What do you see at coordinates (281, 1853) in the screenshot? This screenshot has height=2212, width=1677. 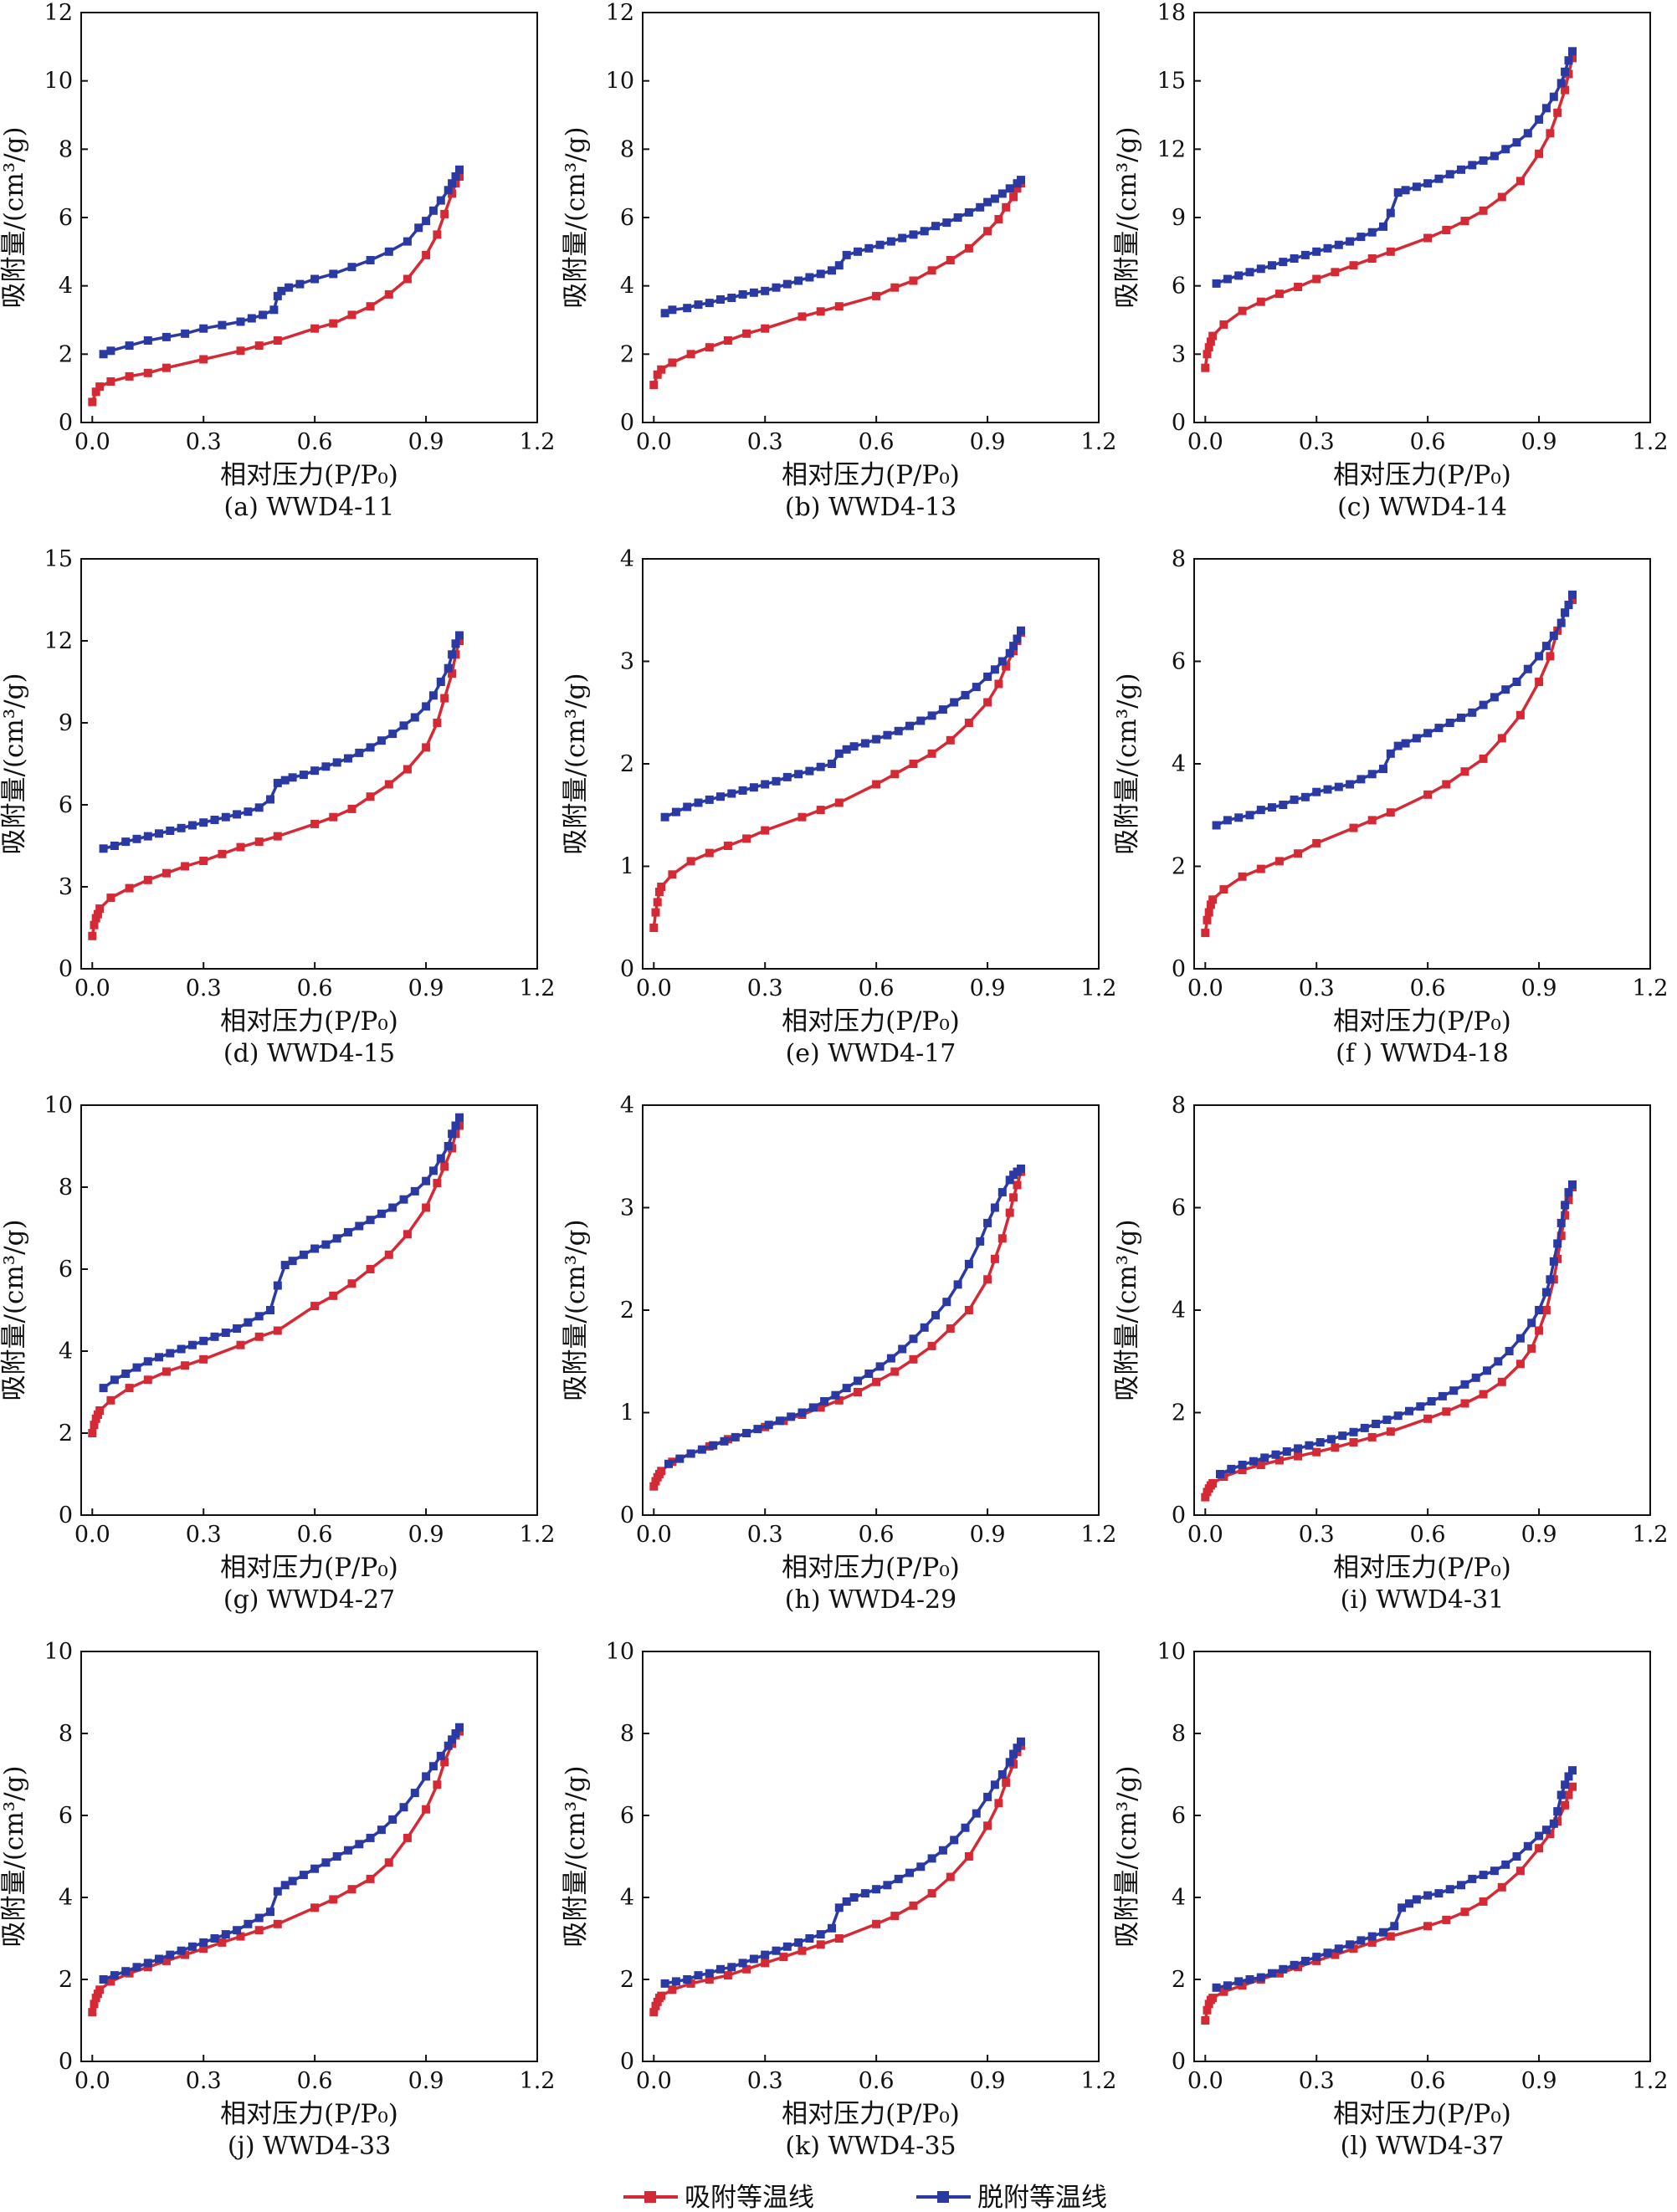 I see `desorption-series-line` at bounding box center [281, 1853].